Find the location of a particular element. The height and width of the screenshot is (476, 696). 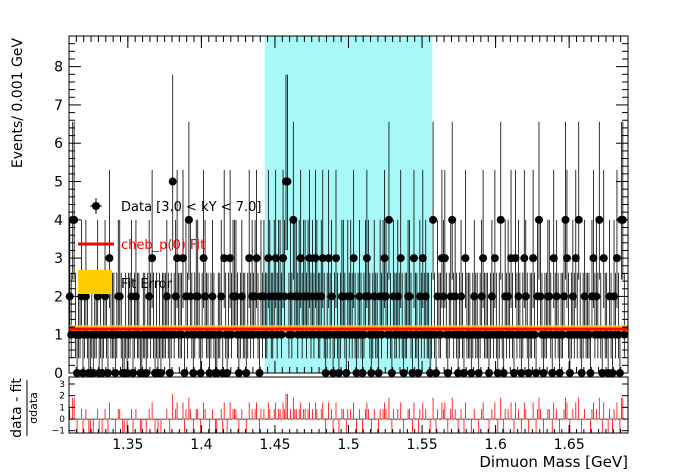

x-tick-label-1.45: 1.45 is located at coordinates (274, 445).